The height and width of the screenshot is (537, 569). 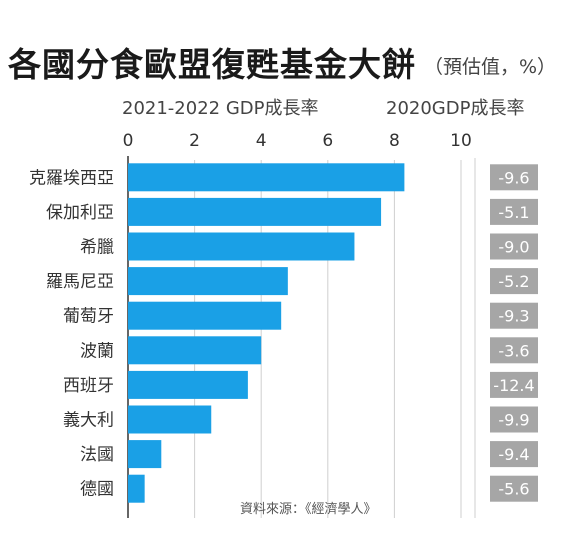 I want to click on category-label: 克羅埃西亞, so click(x=71, y=178).